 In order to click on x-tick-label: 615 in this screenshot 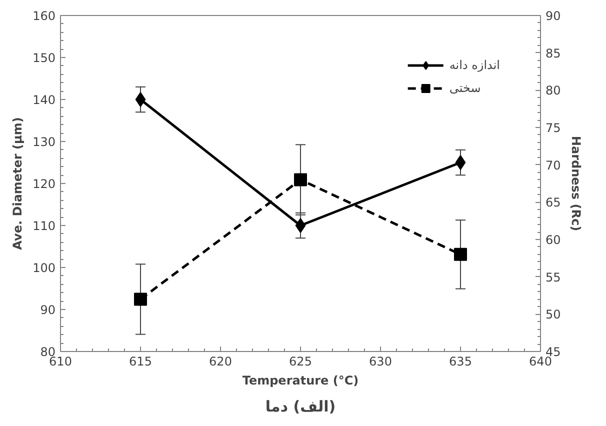, I will do `click(140, 361)`.